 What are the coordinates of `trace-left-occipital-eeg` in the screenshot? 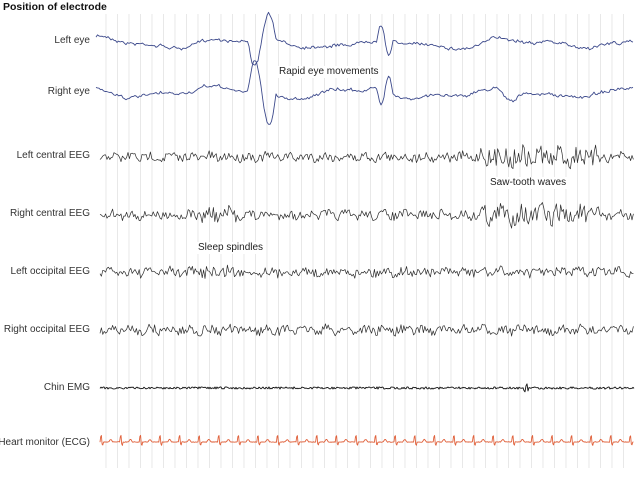 It's located at (366, 271).